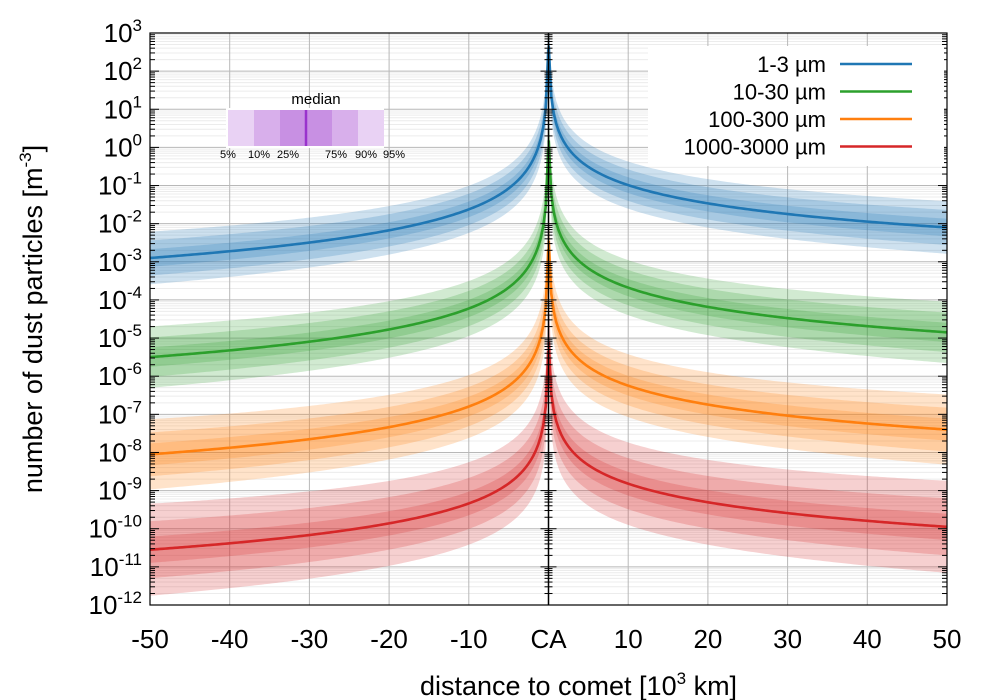  Describe the element at coordinates (389, 639) in the screenshot. I see `x-tick-label: -20` at that location.